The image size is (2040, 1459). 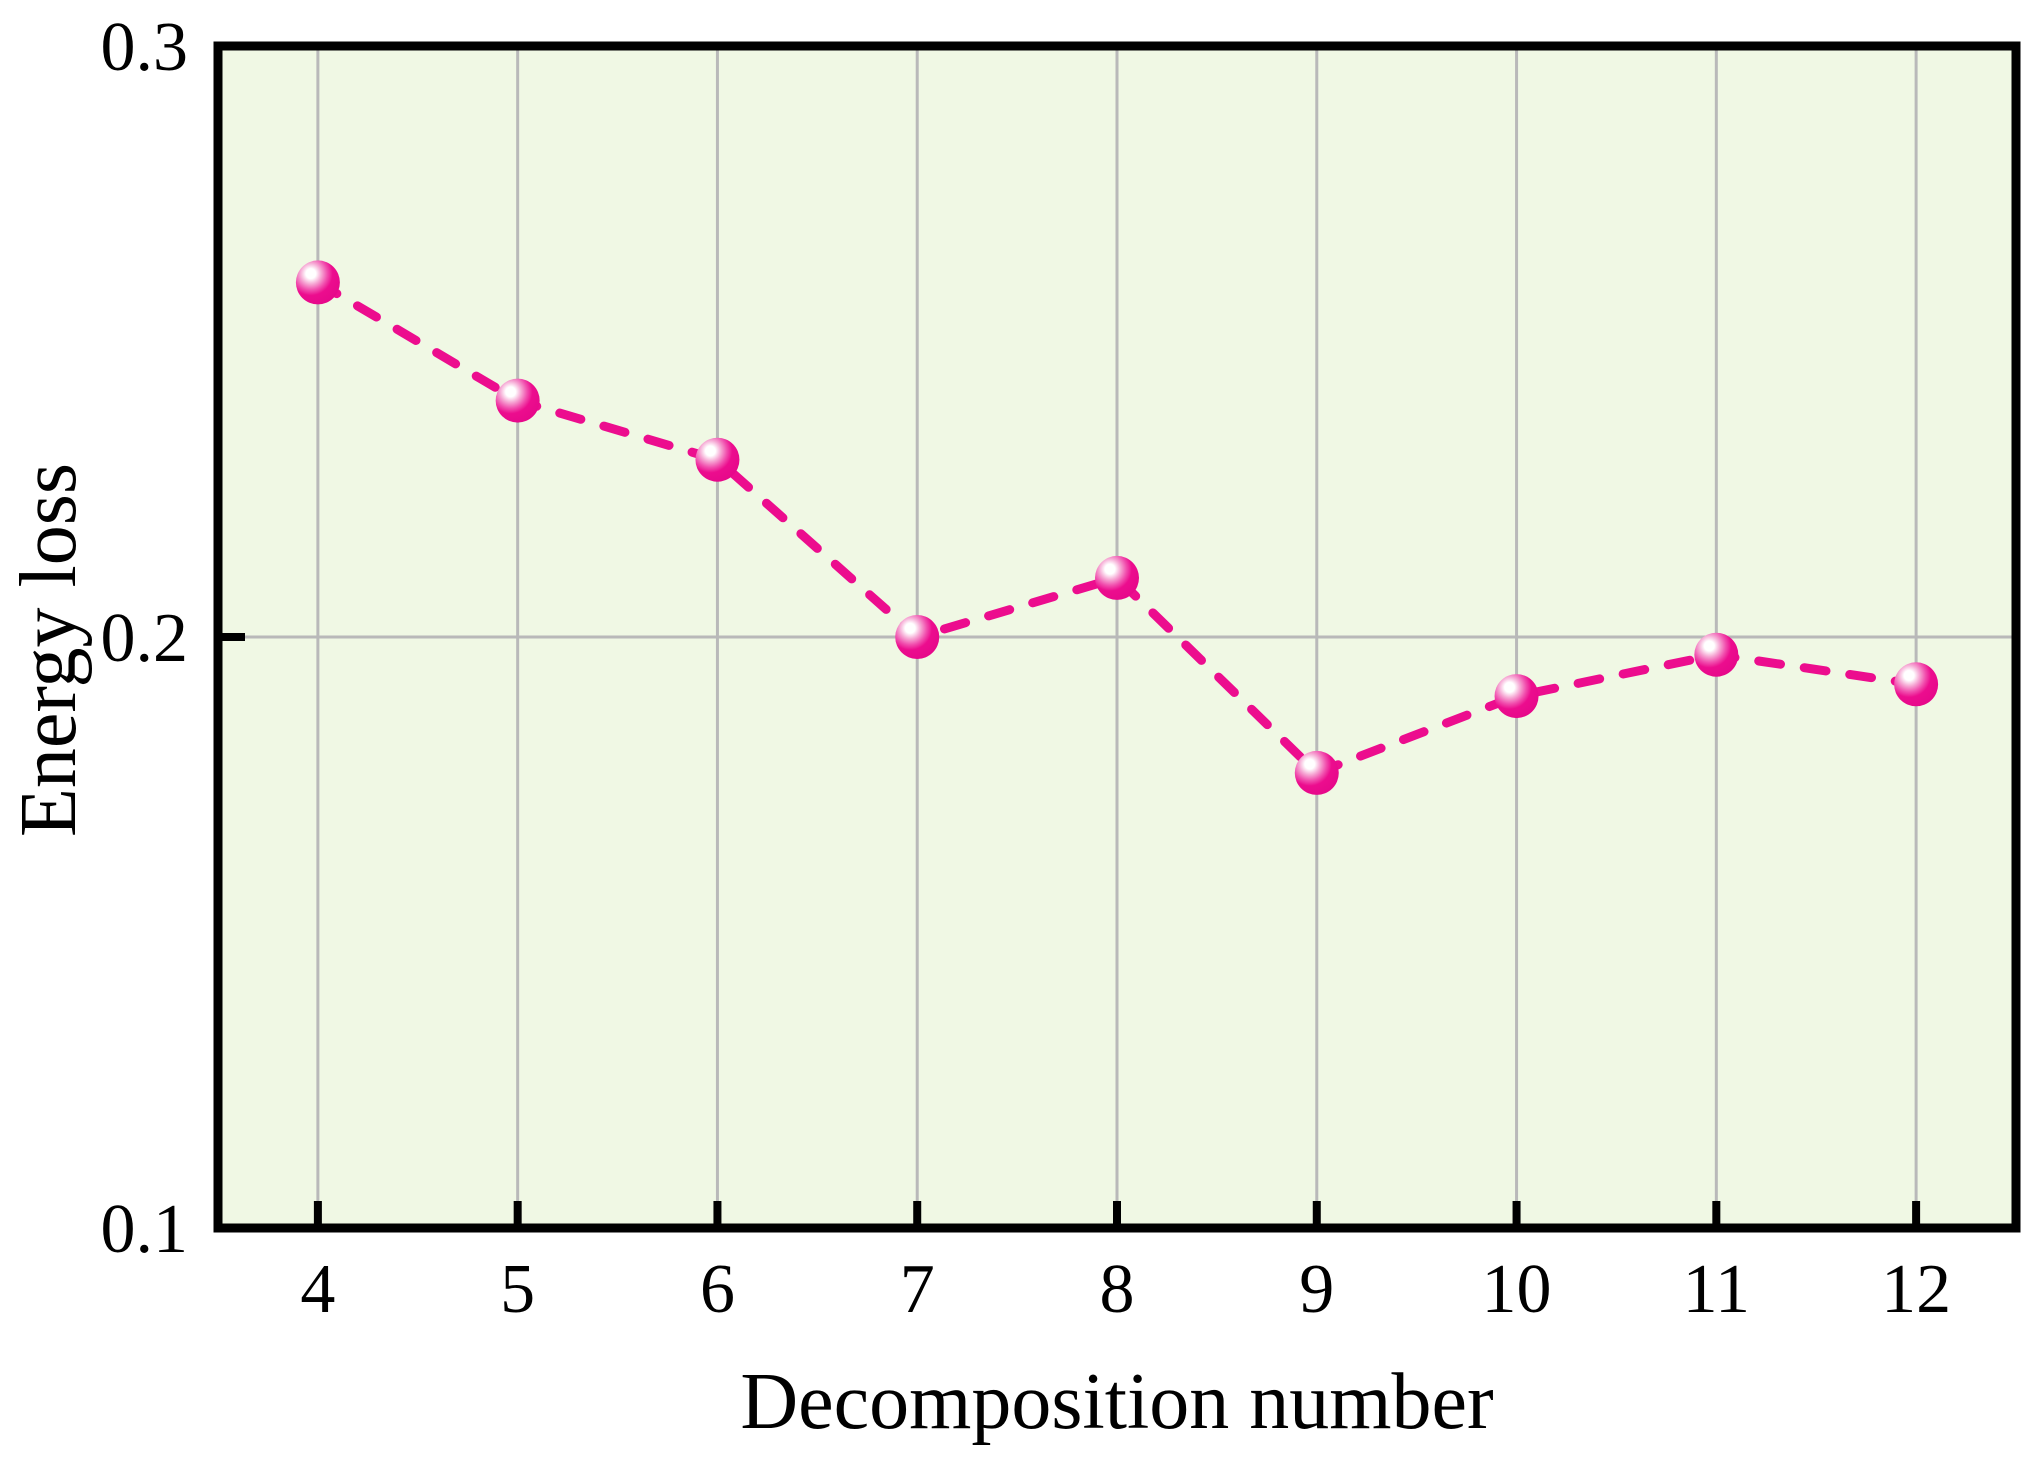 What do you see at coordinates (317, 1289) in the screenshot?
I see `x-tick-label: 4` at bounding box center [317, 1289].